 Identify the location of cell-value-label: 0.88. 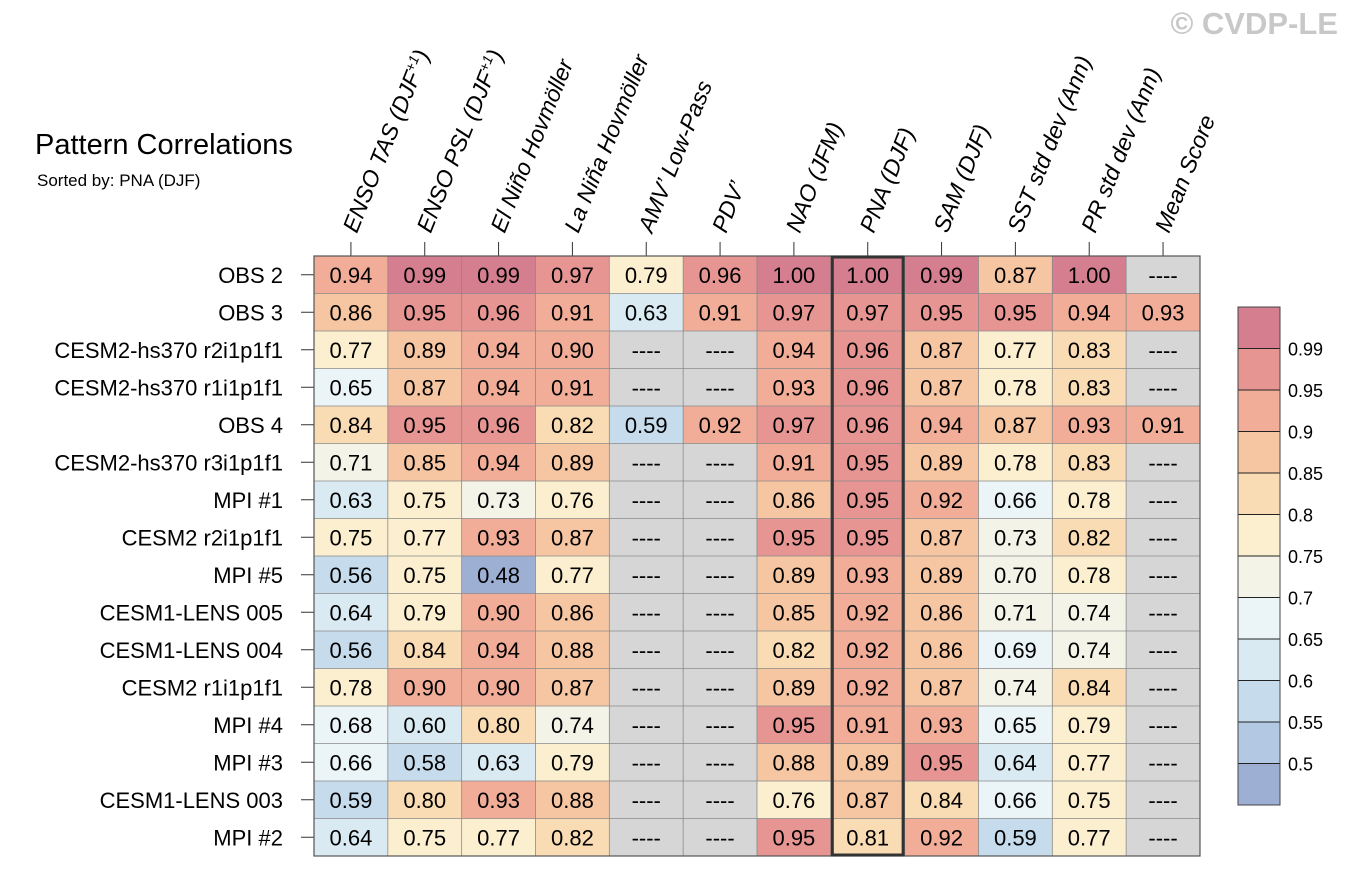
(793, 762).